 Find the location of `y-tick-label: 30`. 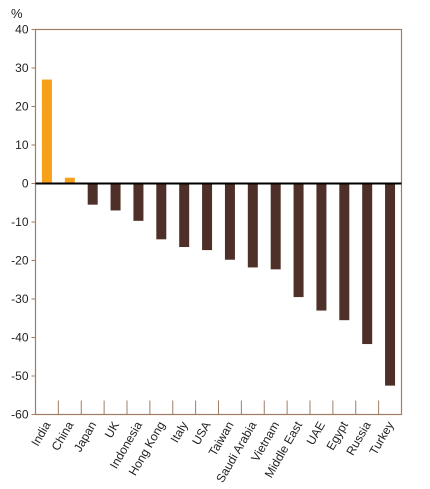

y-tick-label: 30 is located at coordinates (22, 68).